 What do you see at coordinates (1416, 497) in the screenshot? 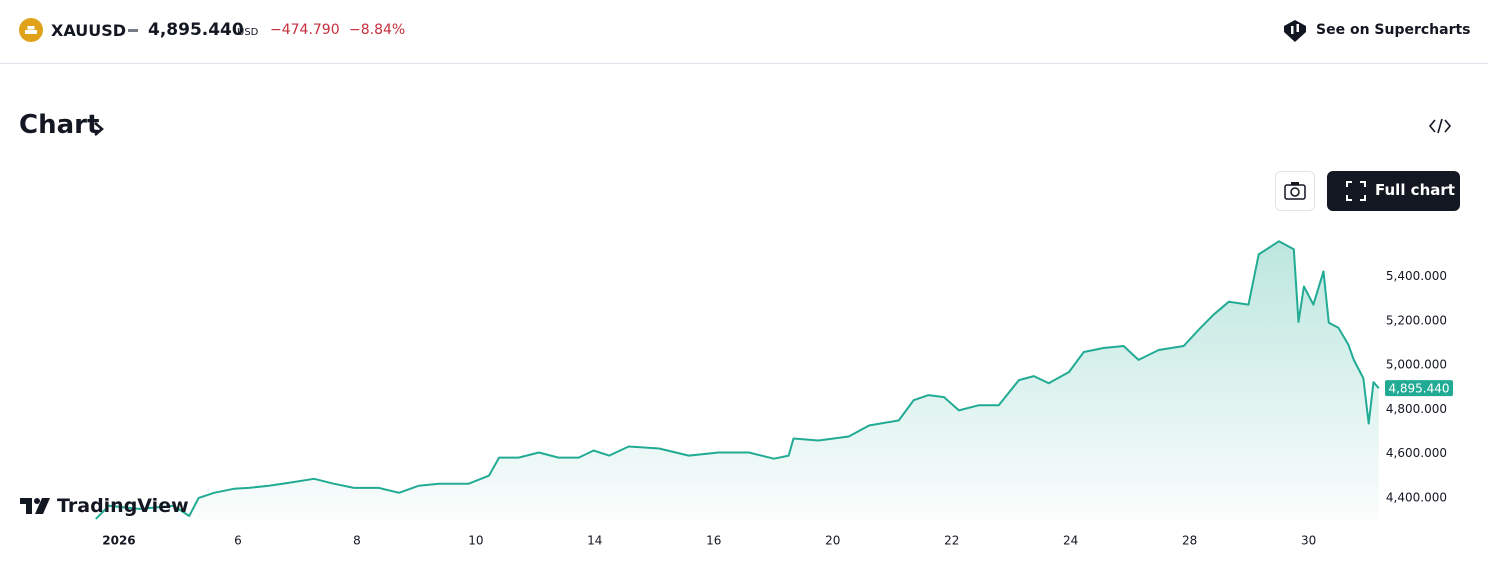
I see `y-tick-label: 4,400.000` at bounding box center [1416, 497].